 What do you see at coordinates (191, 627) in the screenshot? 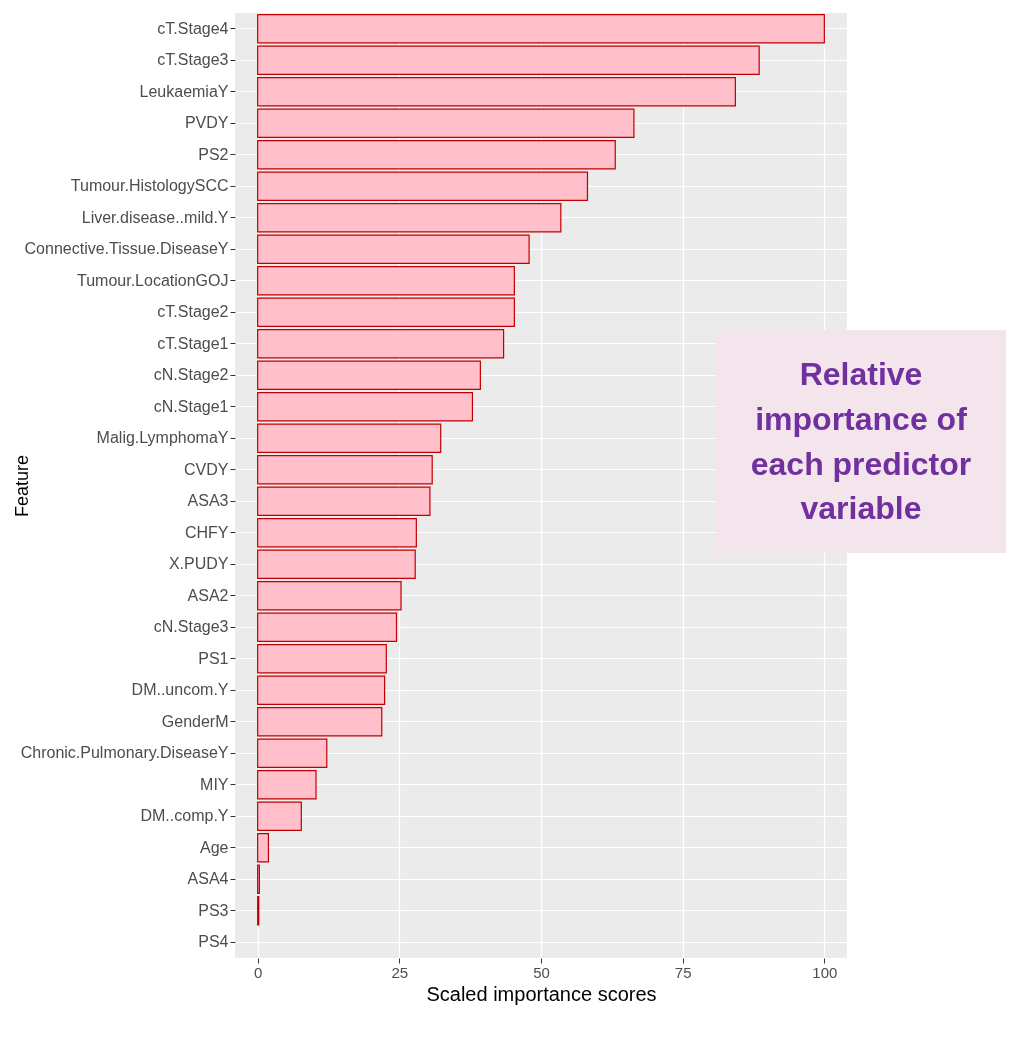
I see `y-tick-label: cN.Stage3` at bounding box center [191, 627].